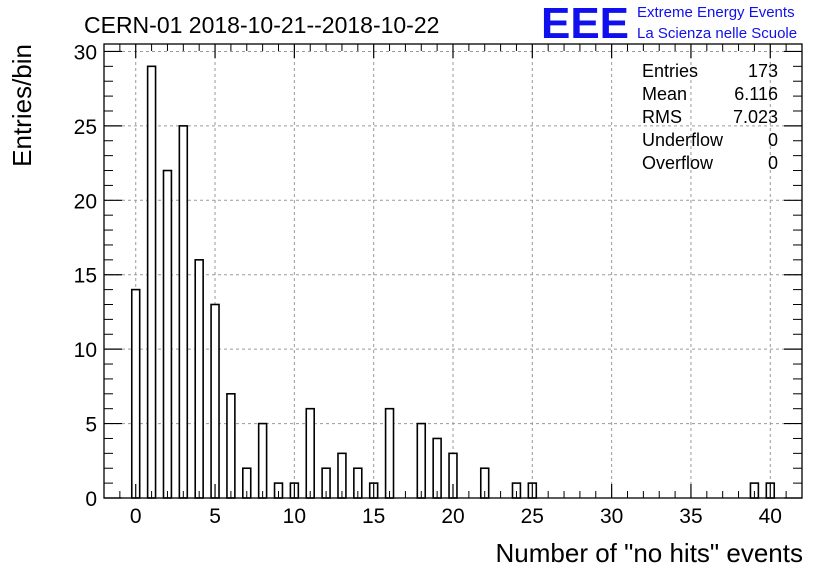  Describe the element at coordinates (683, 140) in the screenshot. I see `stats-label: Underflow` at that location.